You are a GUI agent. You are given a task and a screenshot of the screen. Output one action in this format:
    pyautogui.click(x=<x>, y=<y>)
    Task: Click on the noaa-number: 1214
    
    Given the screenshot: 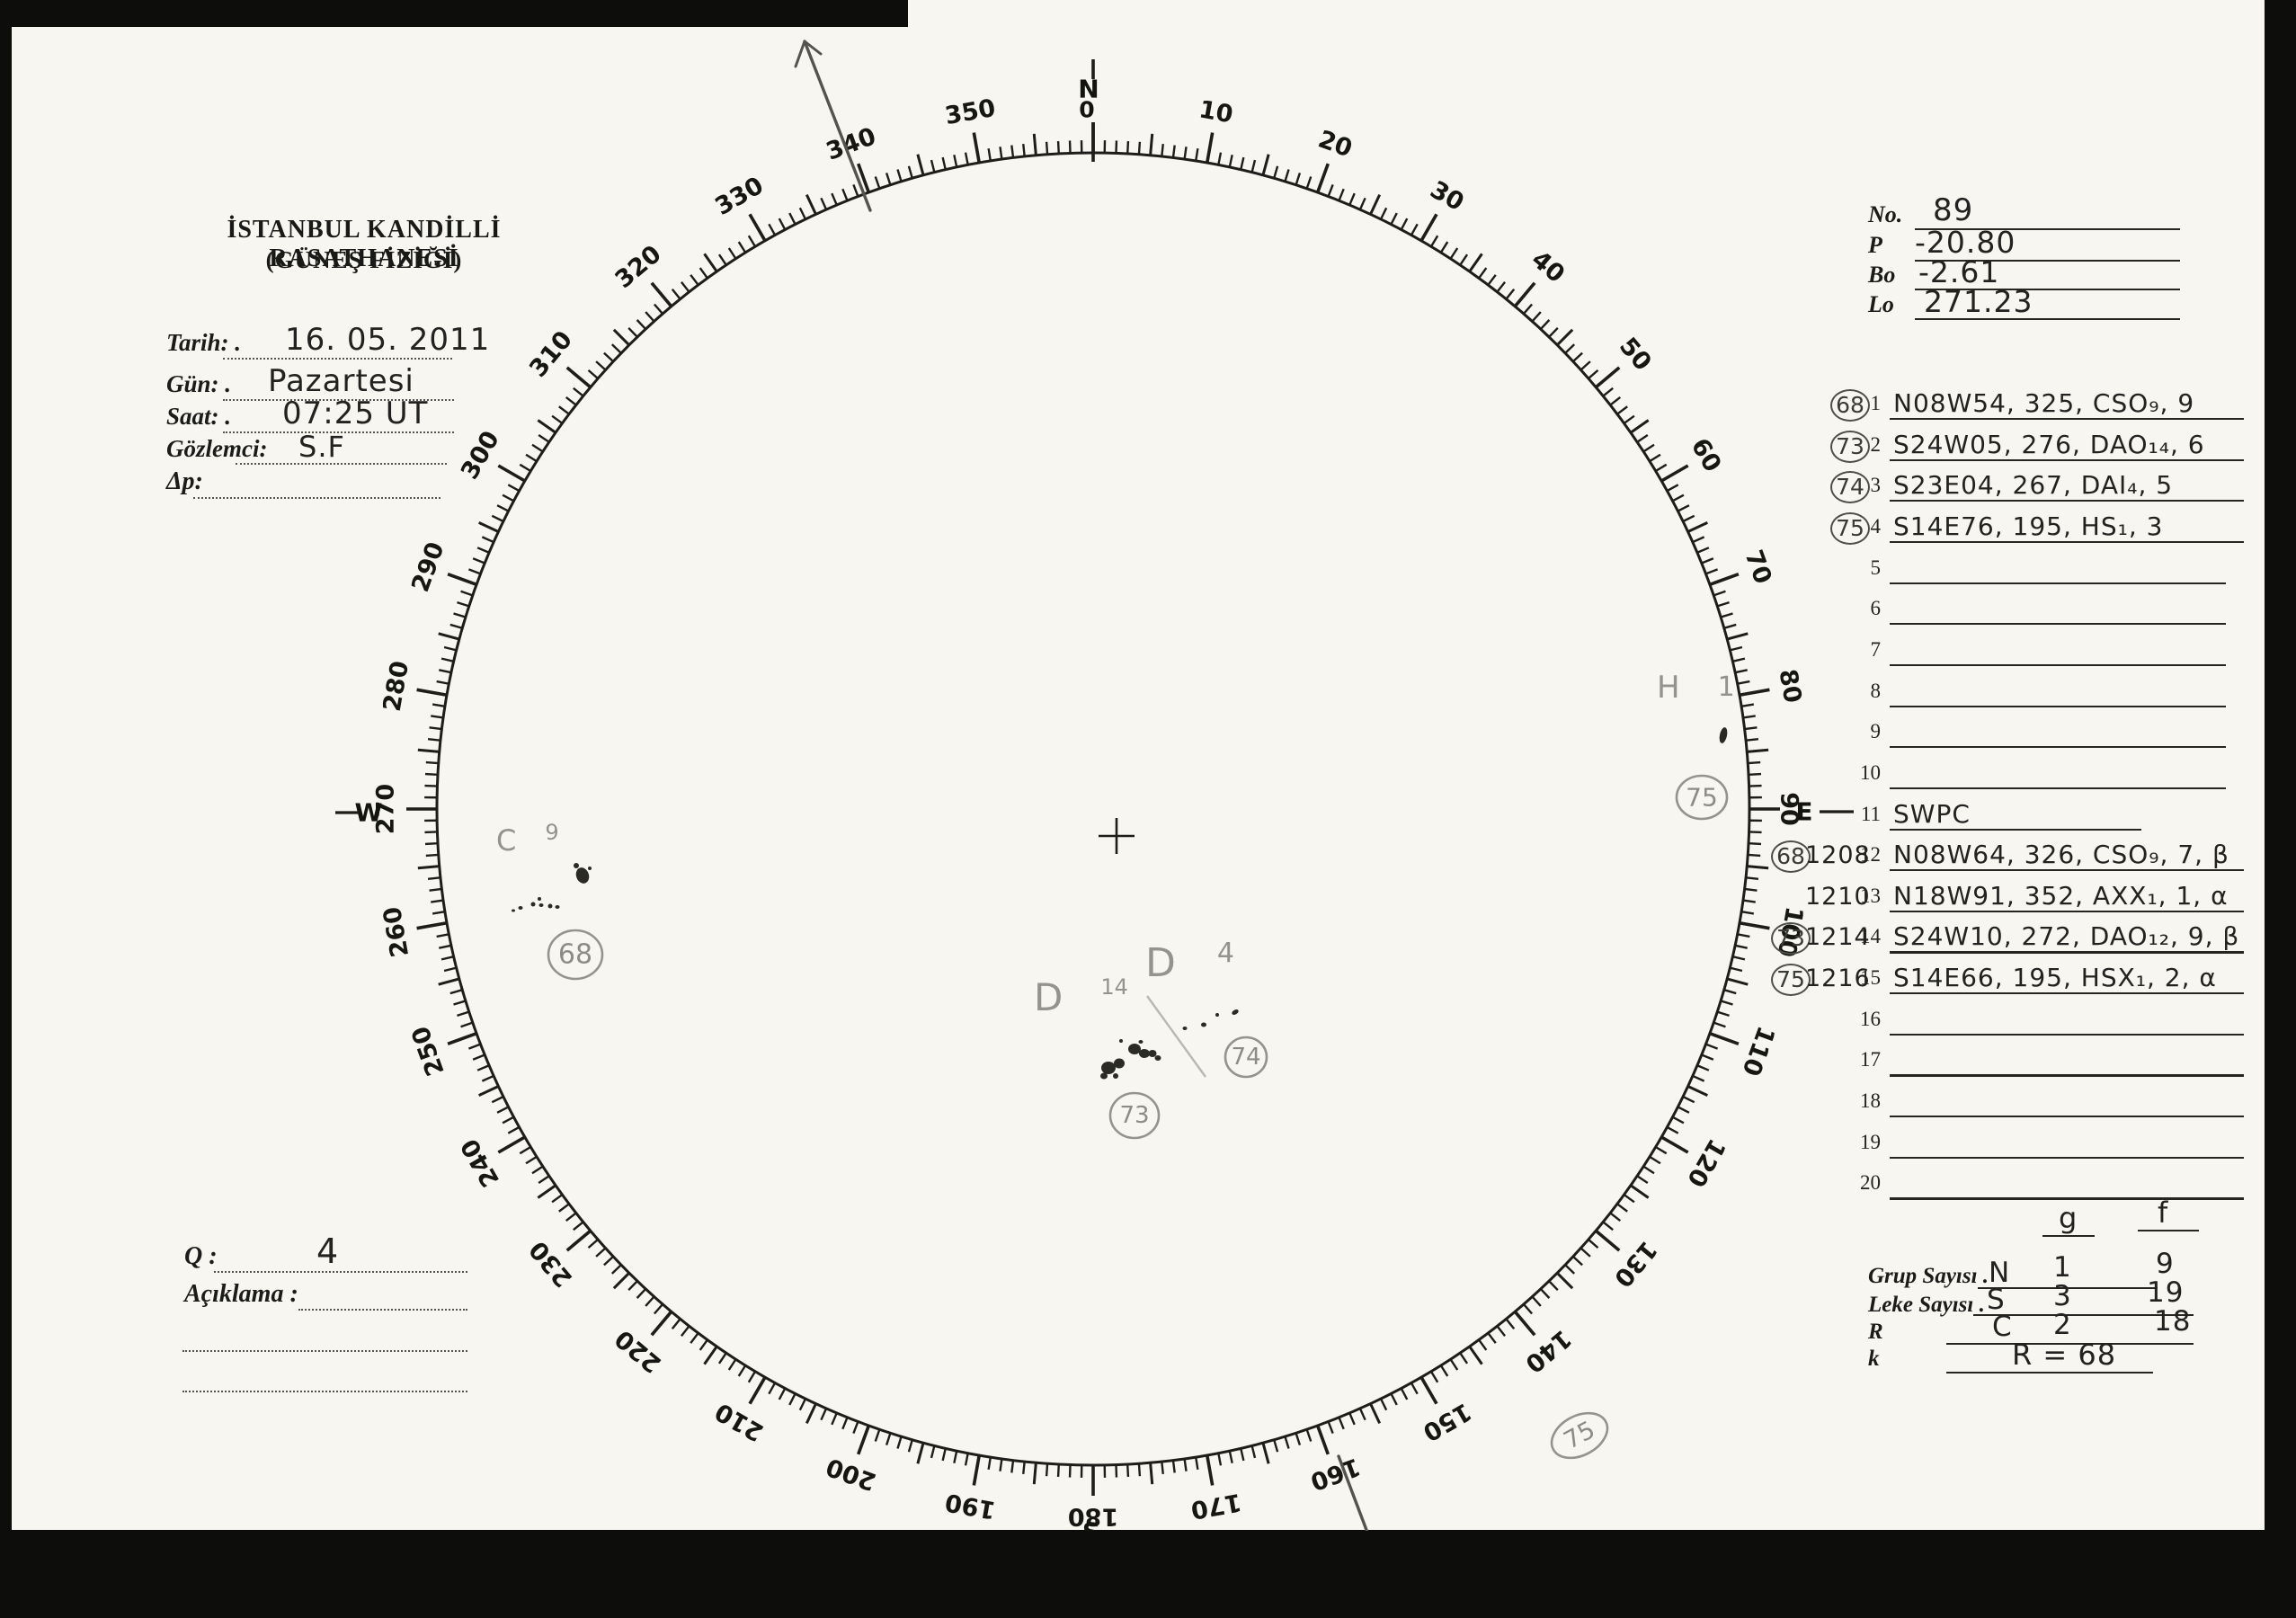 What is the action you would take?
    pyautogui.click(x=1838, y=937)
    